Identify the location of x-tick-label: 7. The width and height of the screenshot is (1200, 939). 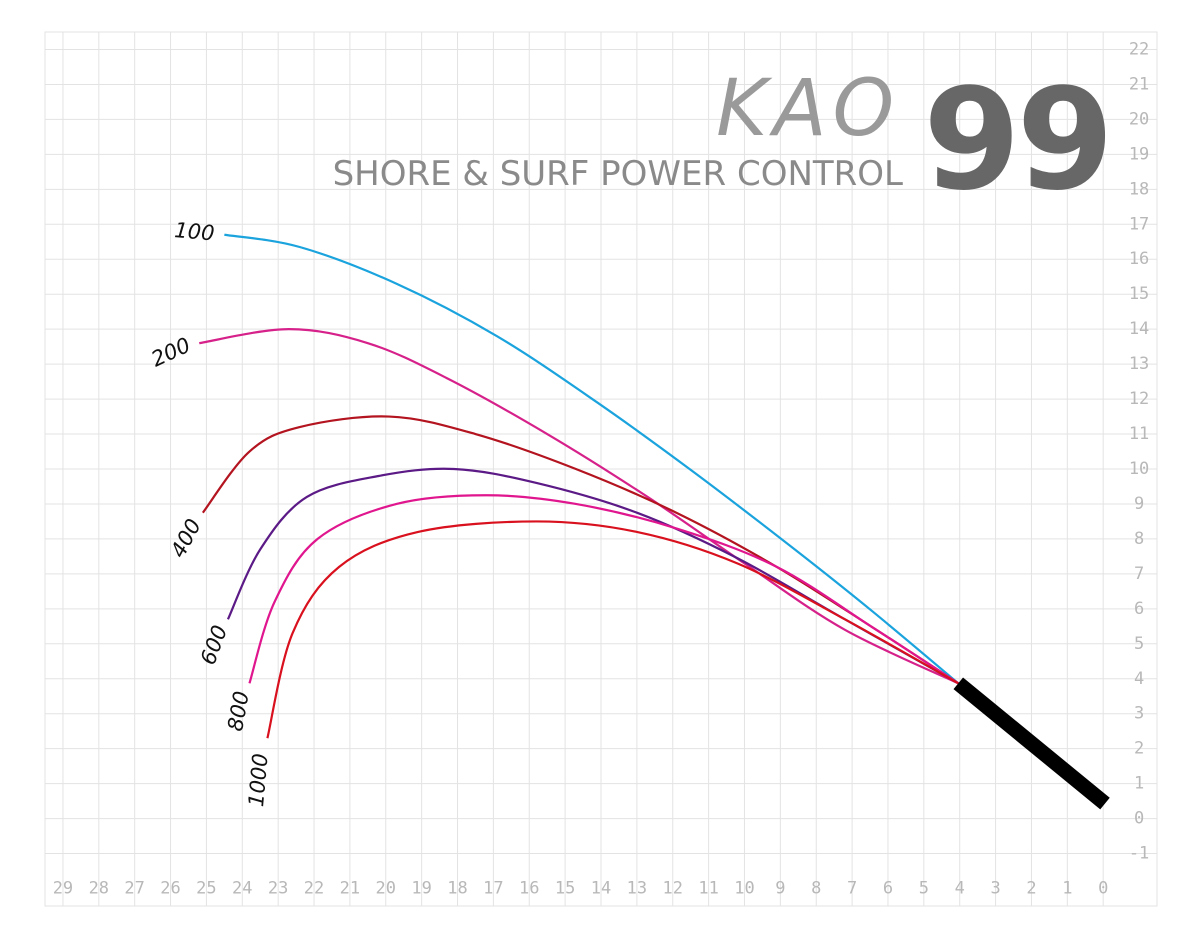
(852, 889).